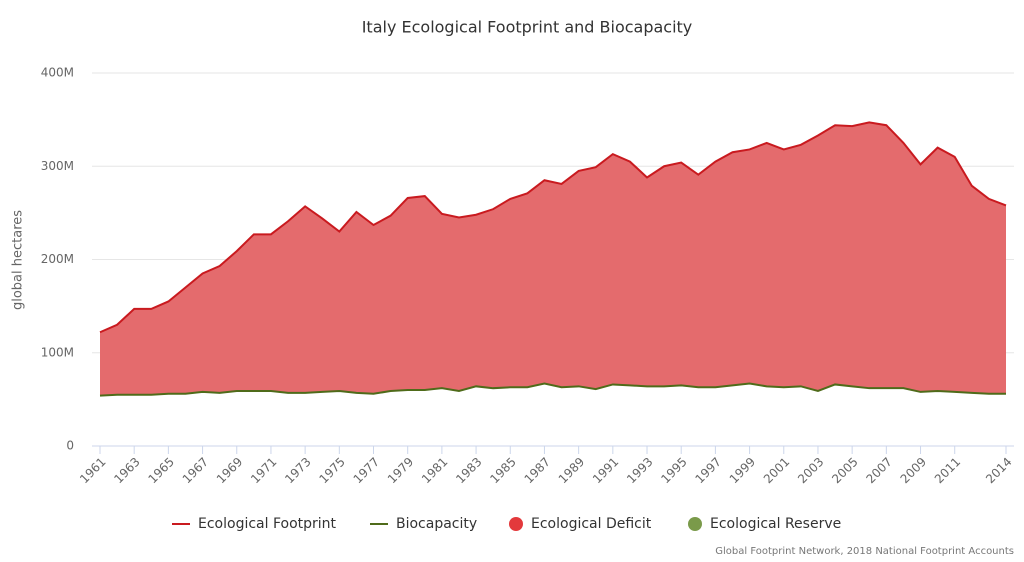 The height and width of the screenshot is (562, 1024). Describe the element at coordinates (195, 470) in the screenshot. I see `x-tick-label: 1967` at that location.